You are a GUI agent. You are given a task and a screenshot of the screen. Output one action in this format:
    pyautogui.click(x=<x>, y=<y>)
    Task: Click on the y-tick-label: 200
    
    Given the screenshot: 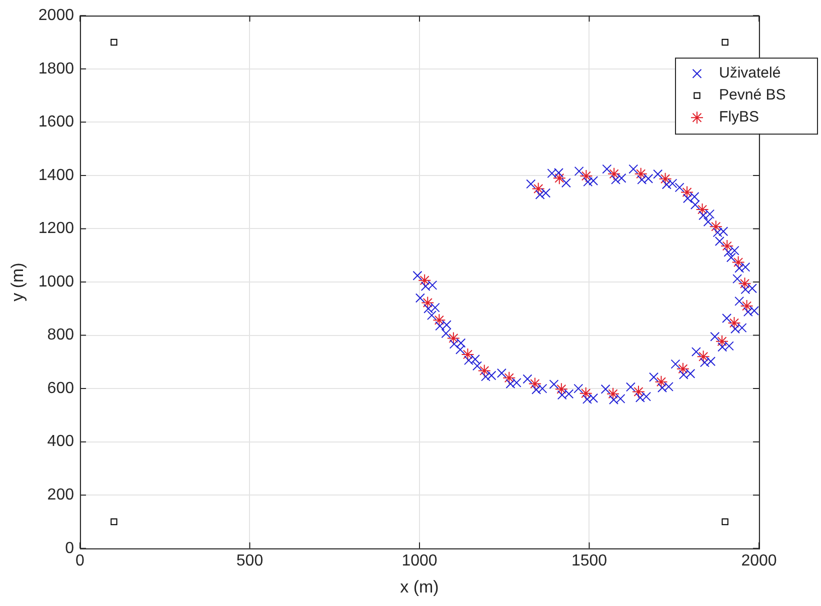 What is the action you would take?
    pyautogui.click(x=60, y=495)
    